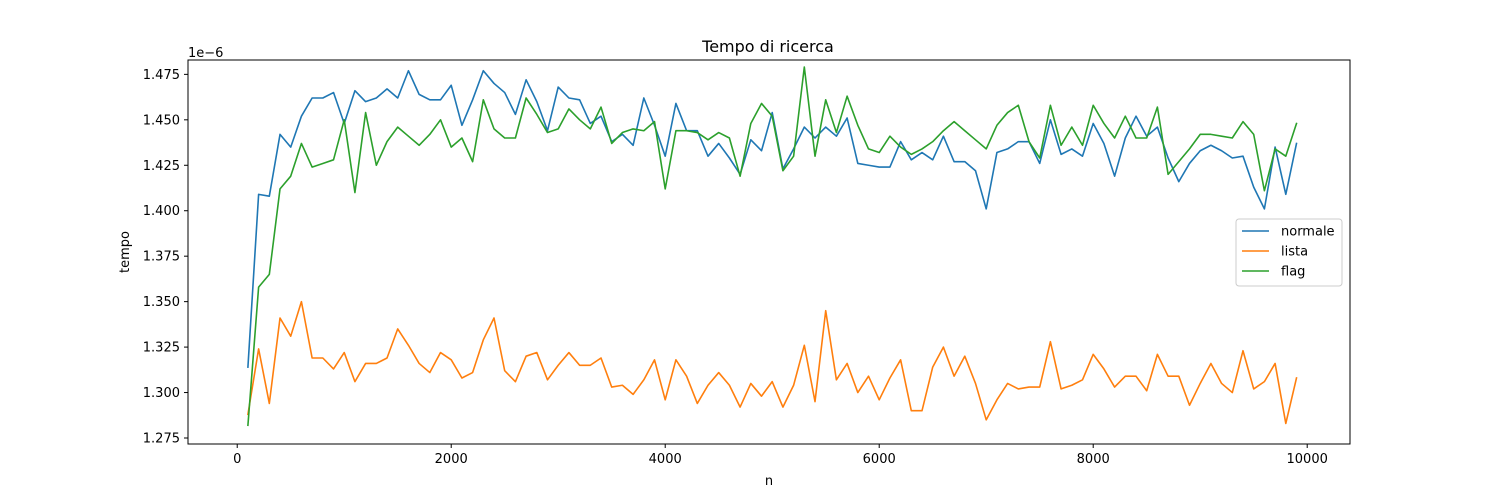 Image resolution: width=1500 pixels, height=500 pixels. What do you see at coordinates (161, 393) in the screenshot?
I see `y-tick-label: 1.300` at bounding box center [161, 393].